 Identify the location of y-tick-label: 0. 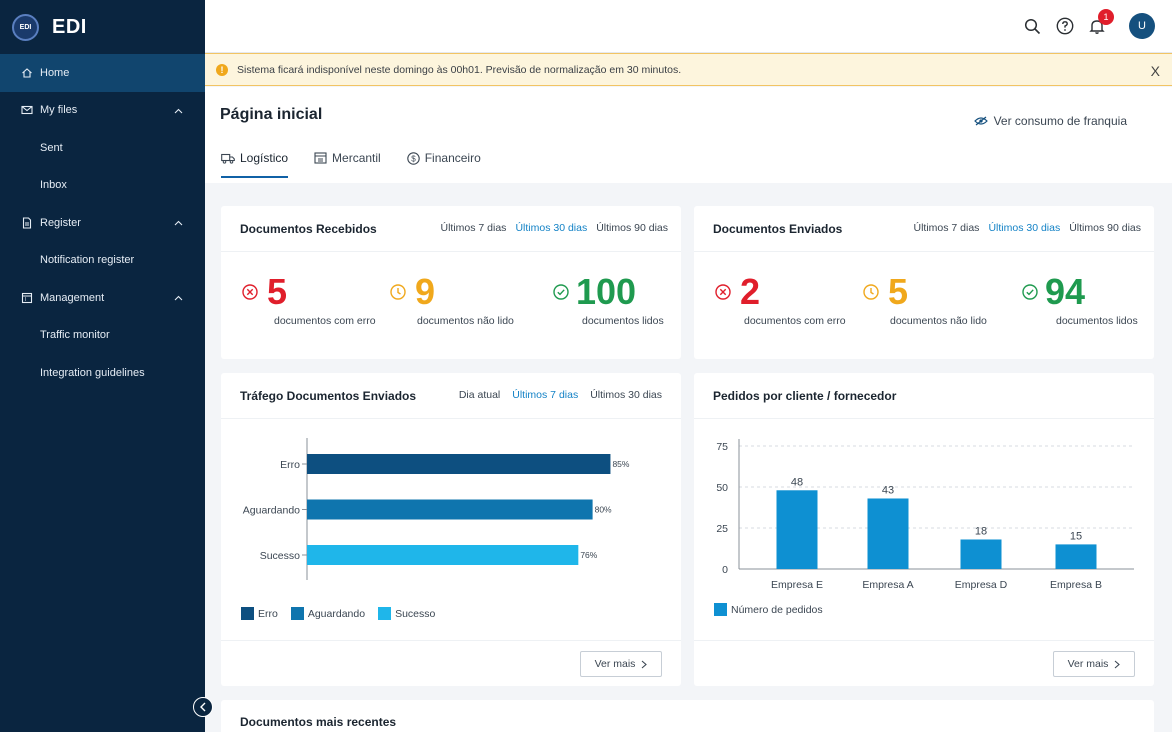
(725, 570).